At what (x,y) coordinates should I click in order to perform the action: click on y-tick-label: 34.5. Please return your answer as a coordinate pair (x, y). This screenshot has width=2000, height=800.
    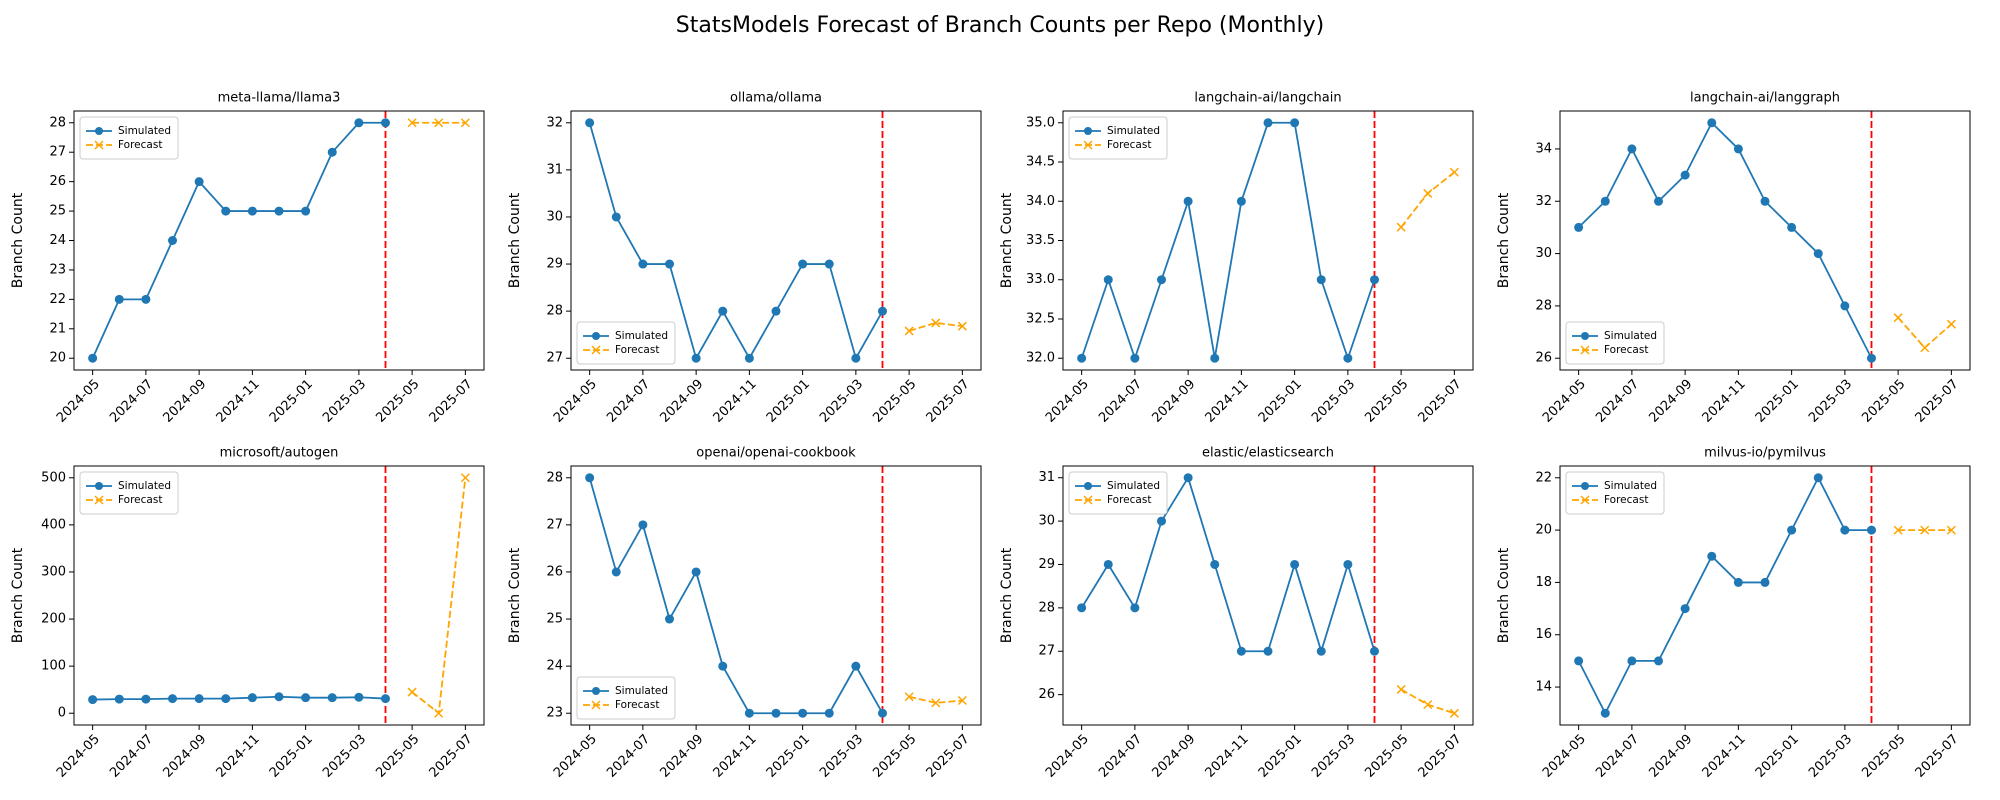
    Looking at the image, I should click on (1040, 162).